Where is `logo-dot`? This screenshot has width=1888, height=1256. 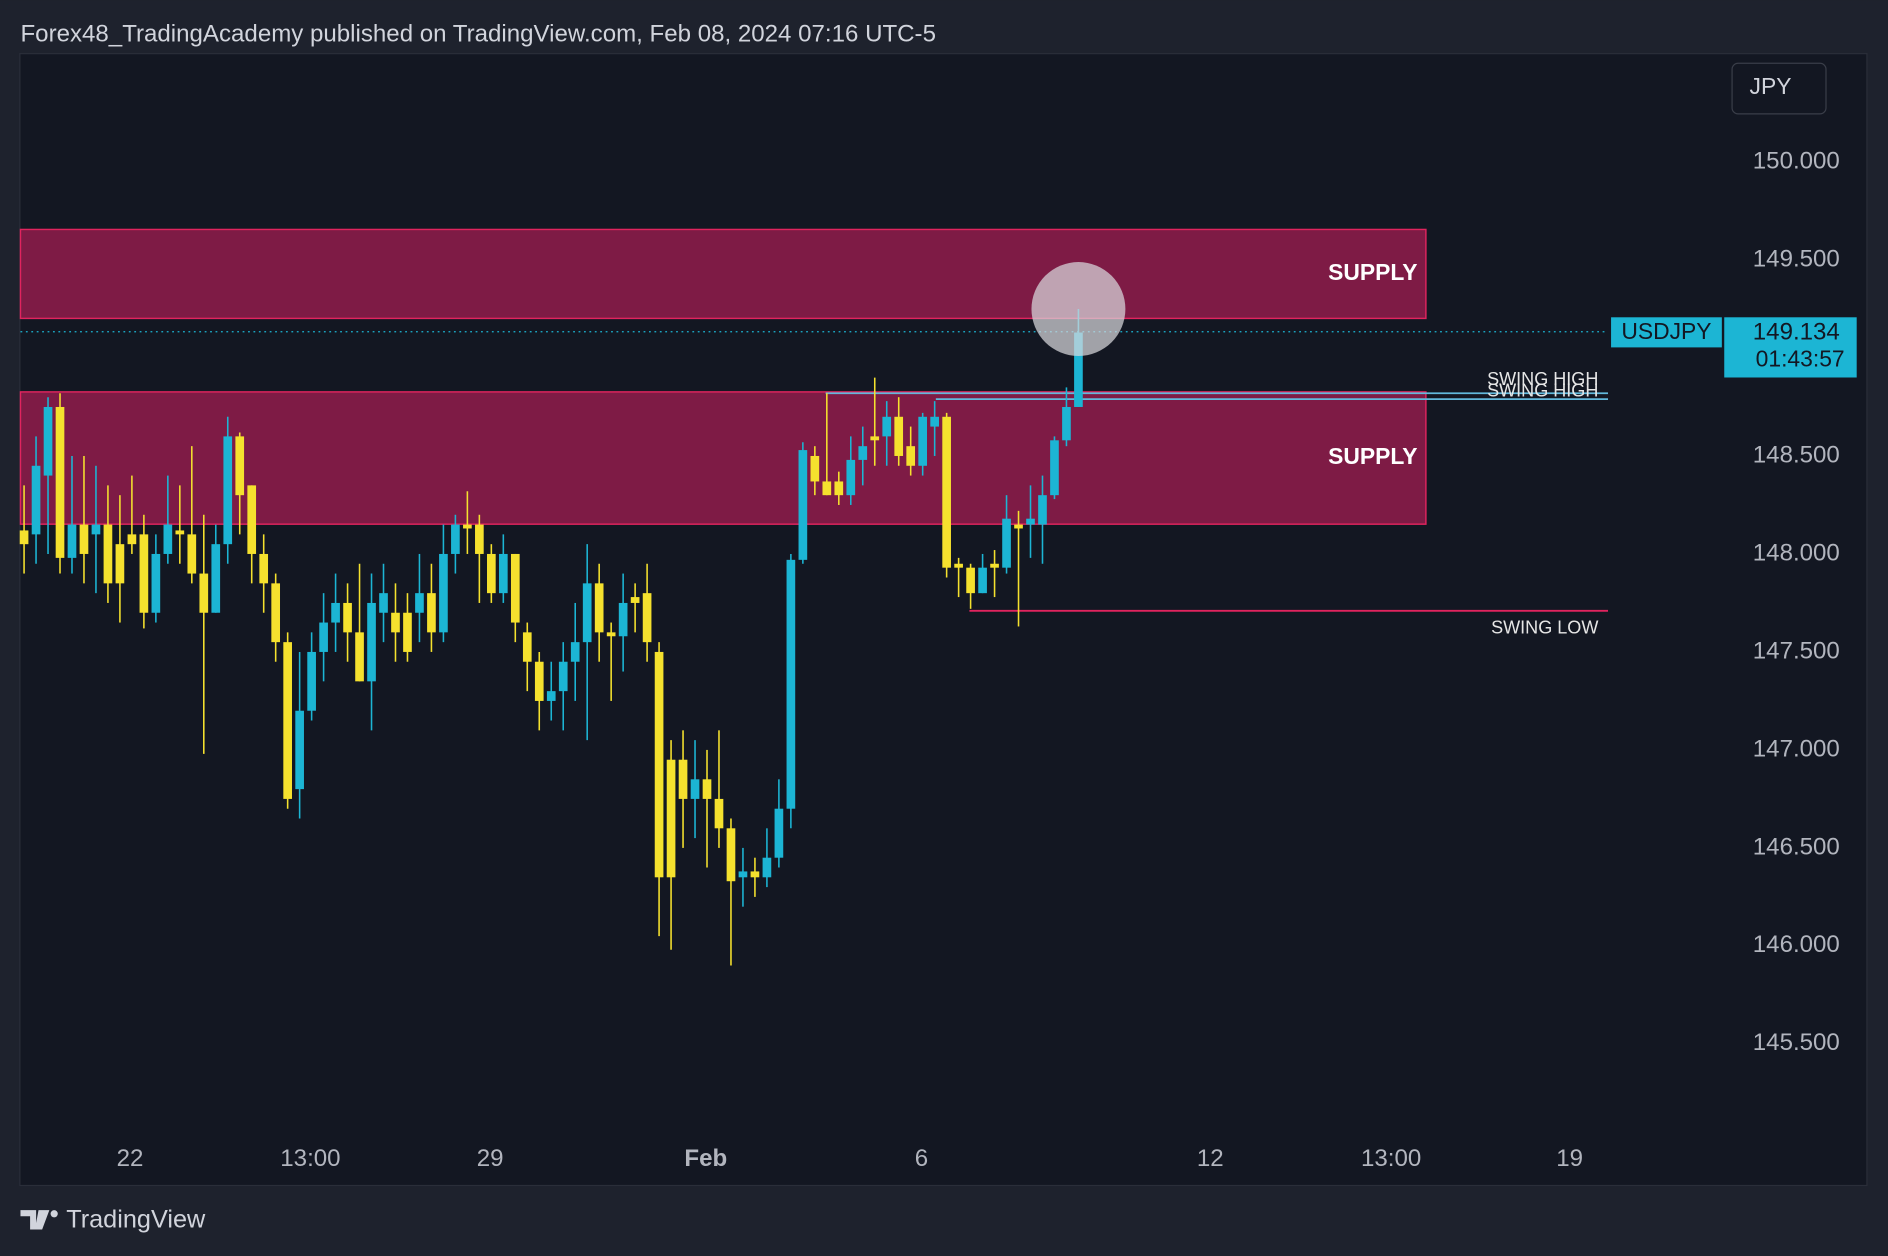
logo-dot is located at coordinates (54, 1214).